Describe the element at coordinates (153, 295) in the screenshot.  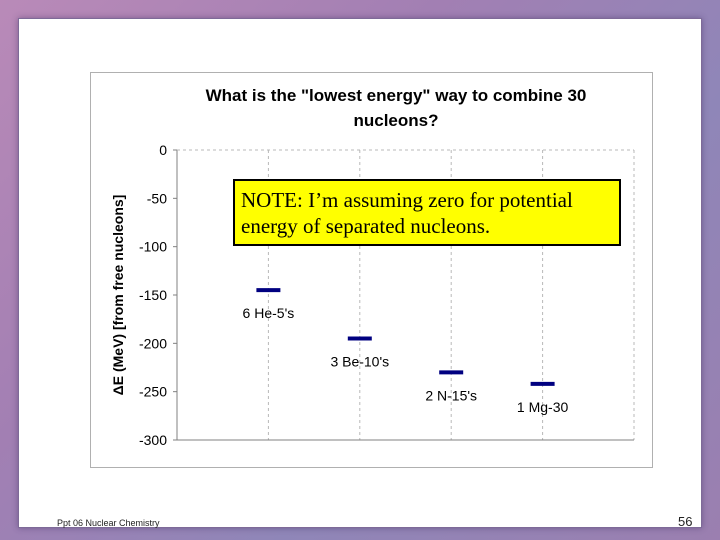
I see `y-tick-label: -150` at that location.